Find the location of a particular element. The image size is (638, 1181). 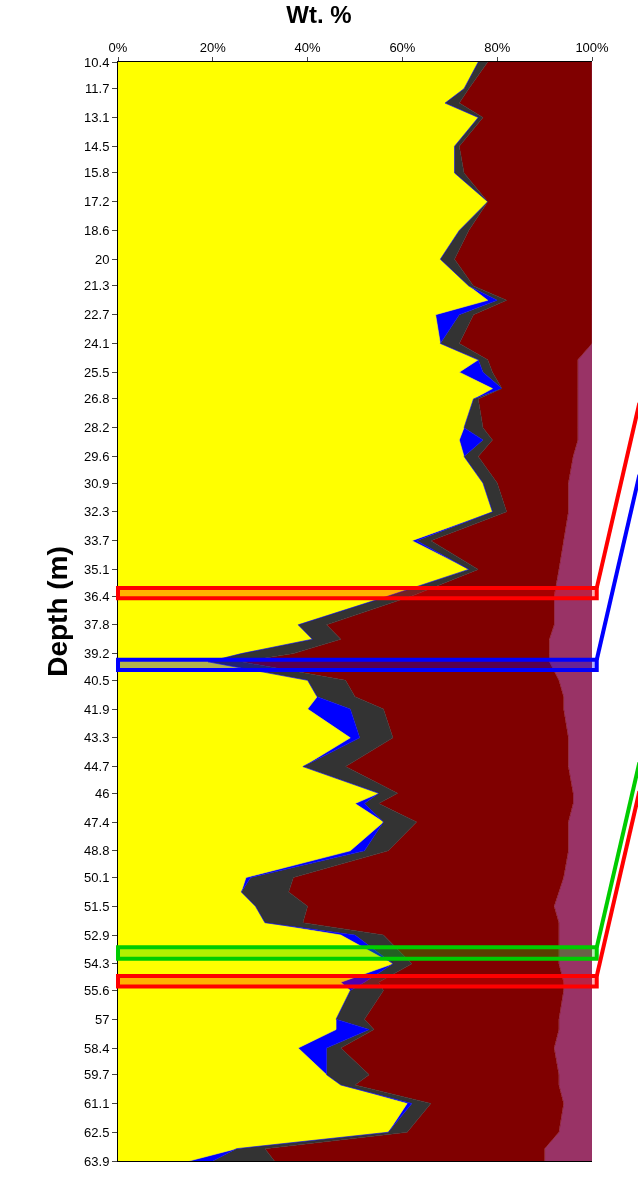

y-axis-title: Depth (m) is located at coordinates (57, 611).